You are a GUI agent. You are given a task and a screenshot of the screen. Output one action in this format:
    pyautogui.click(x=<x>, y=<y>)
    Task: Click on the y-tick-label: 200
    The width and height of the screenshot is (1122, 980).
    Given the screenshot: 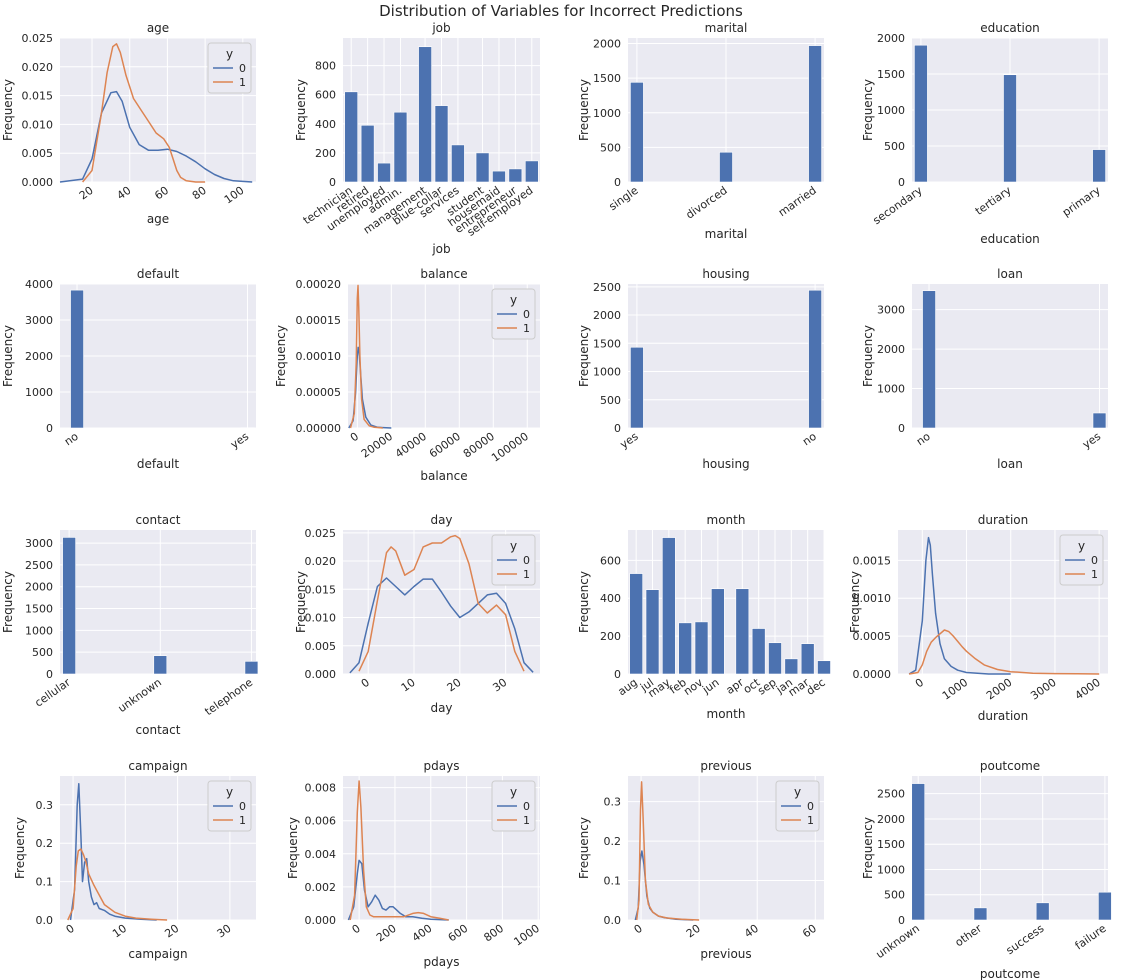 What is the action you would take?
    pyautogui.click(x=325, y=153)
    